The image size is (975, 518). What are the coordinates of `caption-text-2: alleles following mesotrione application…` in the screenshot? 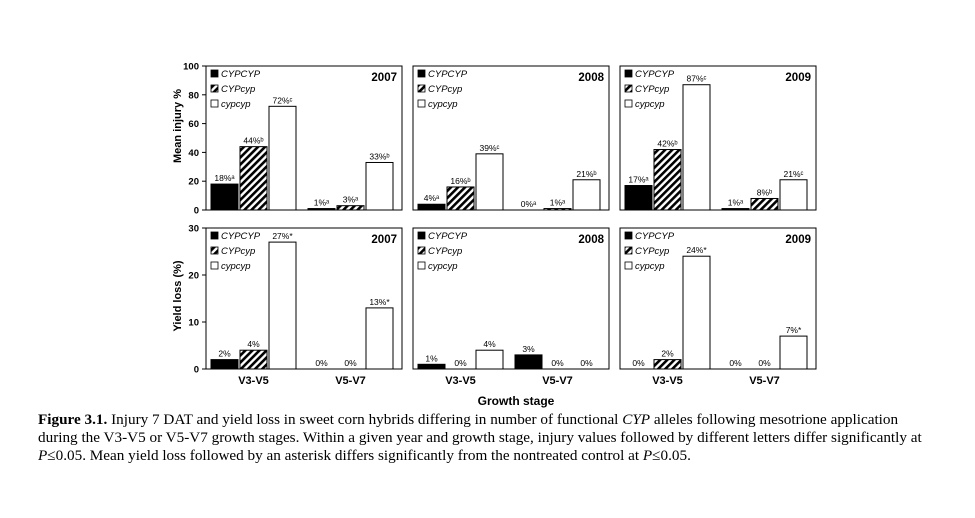 It's located at (480, 428).